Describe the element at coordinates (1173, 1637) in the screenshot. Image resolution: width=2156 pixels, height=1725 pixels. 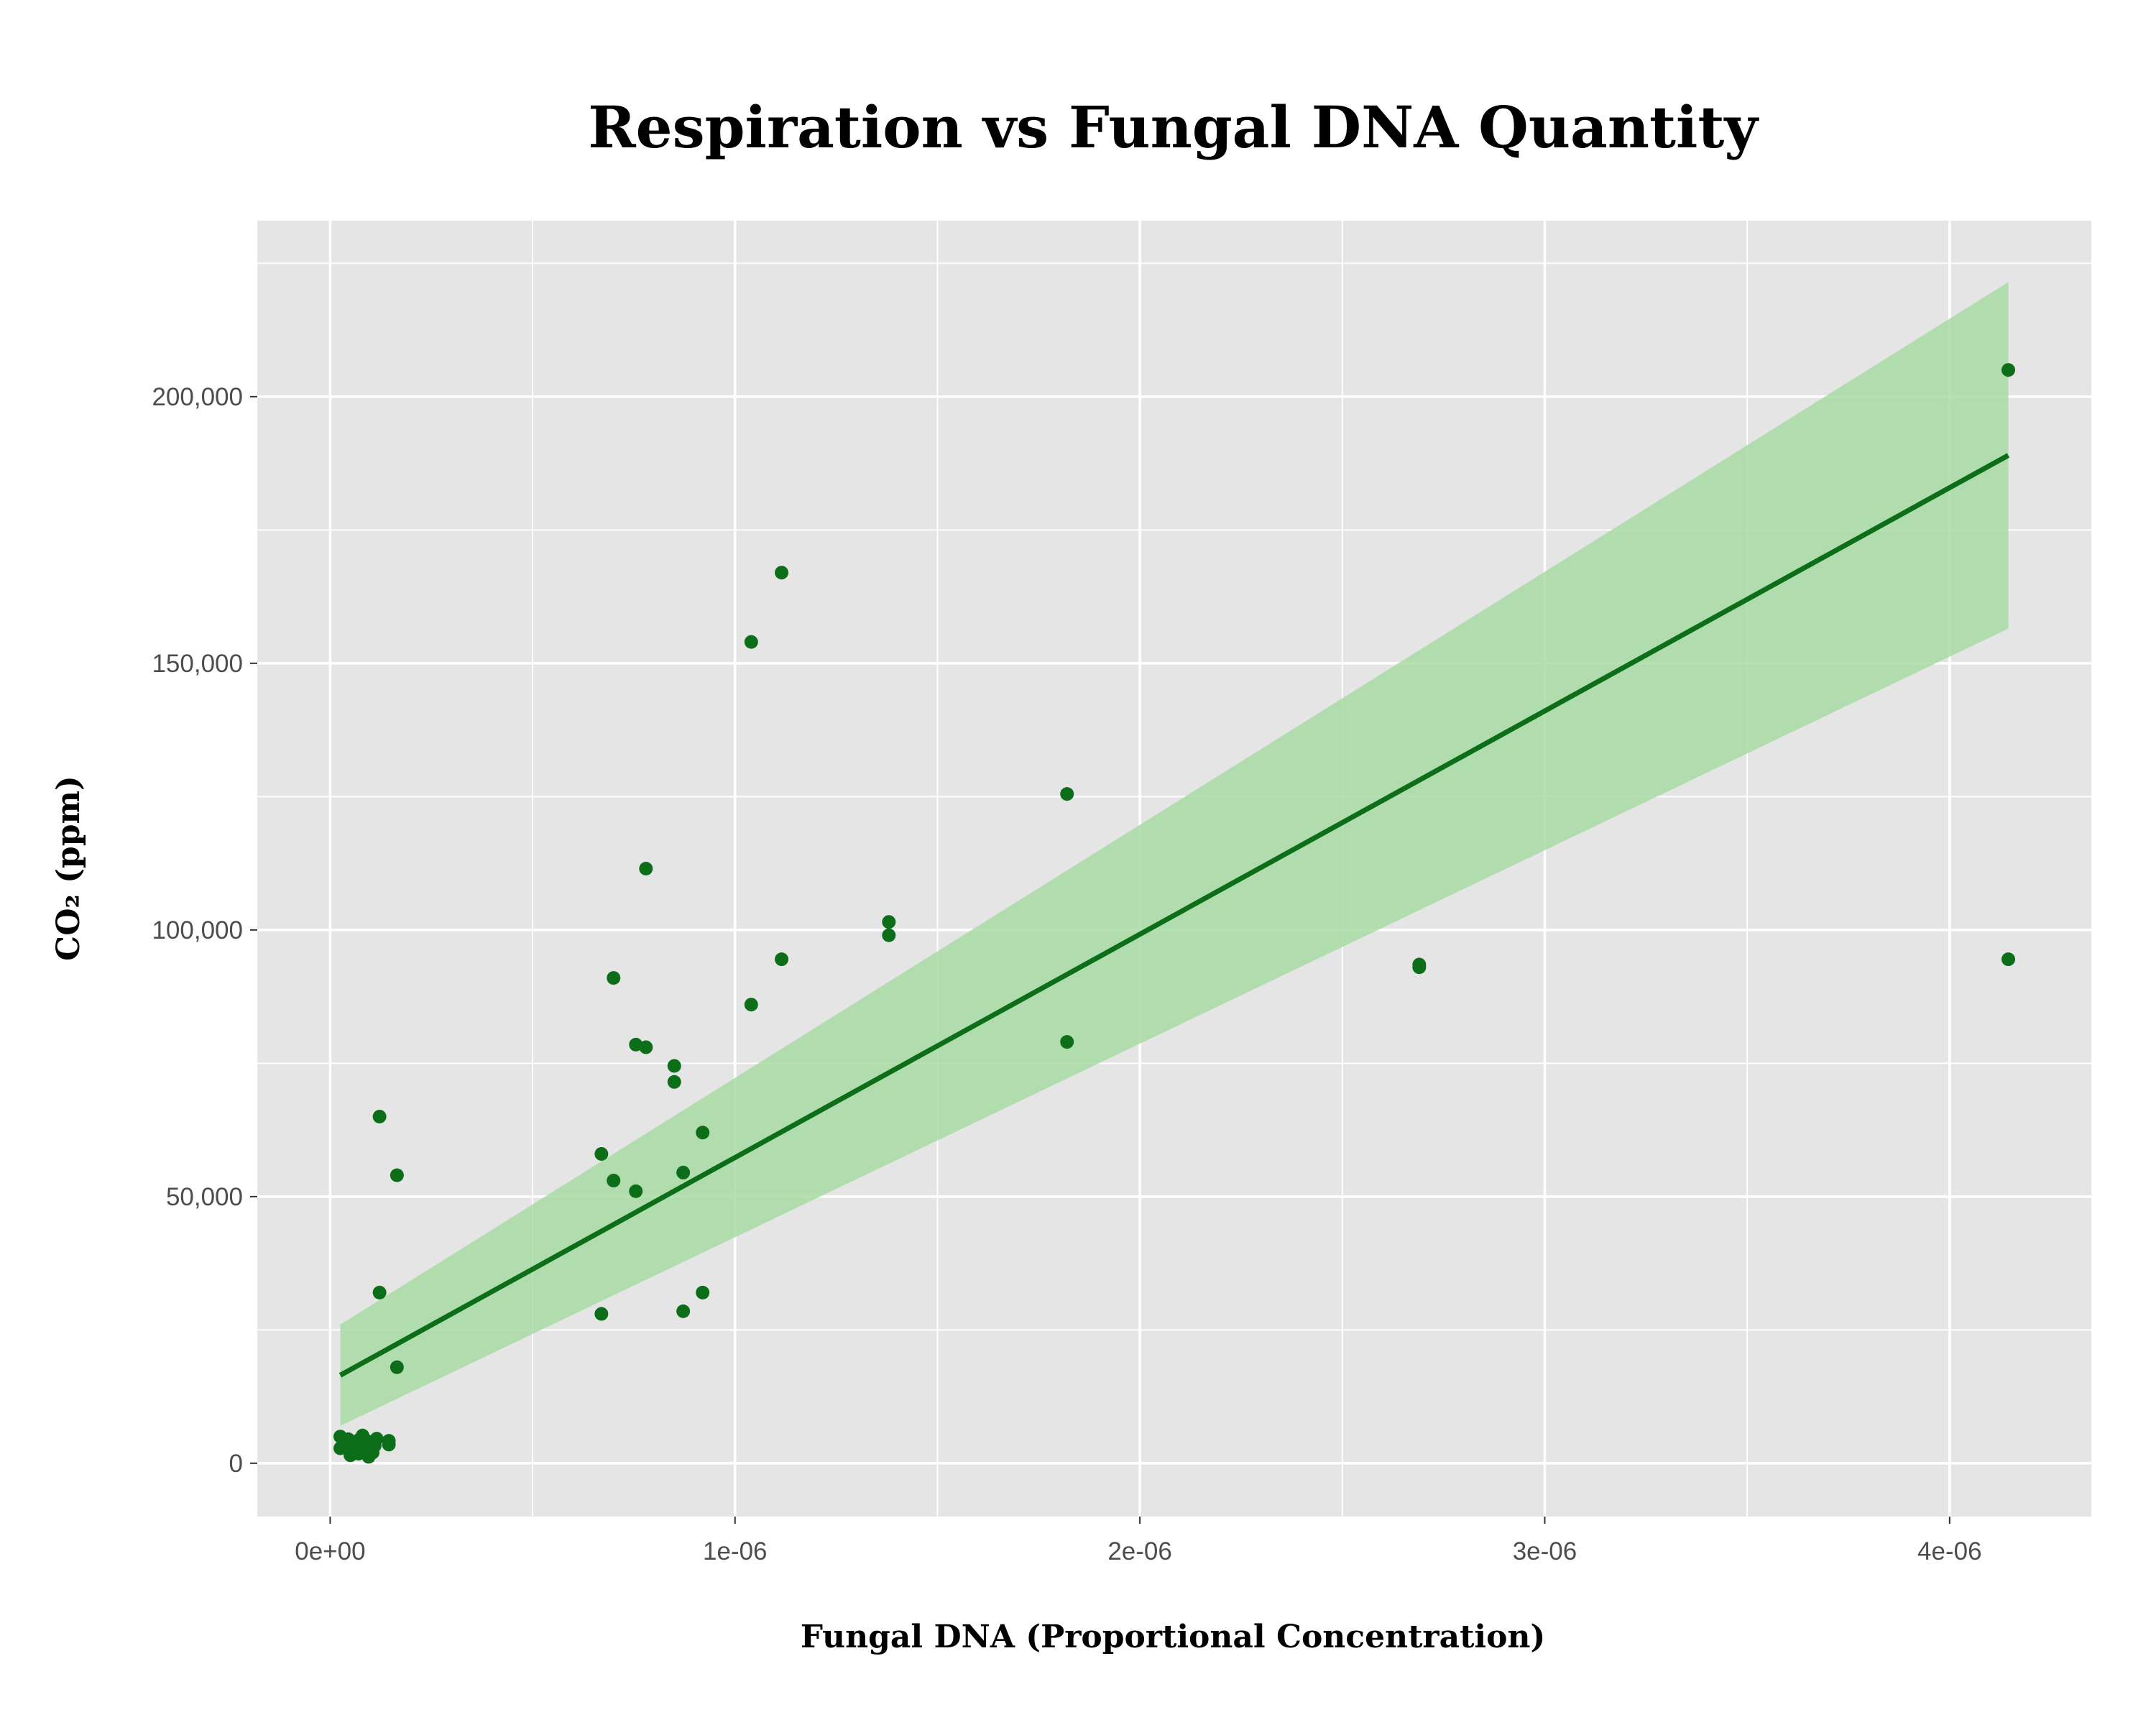
I see `x-axis-title: Fungal DNA (Proportional Concentration)` at that location.